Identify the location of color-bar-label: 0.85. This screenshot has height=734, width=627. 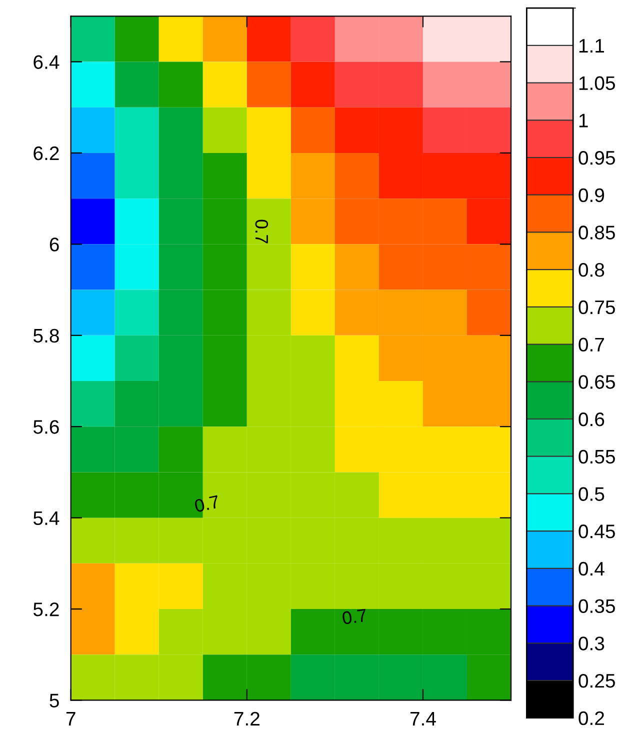
(596, 233).